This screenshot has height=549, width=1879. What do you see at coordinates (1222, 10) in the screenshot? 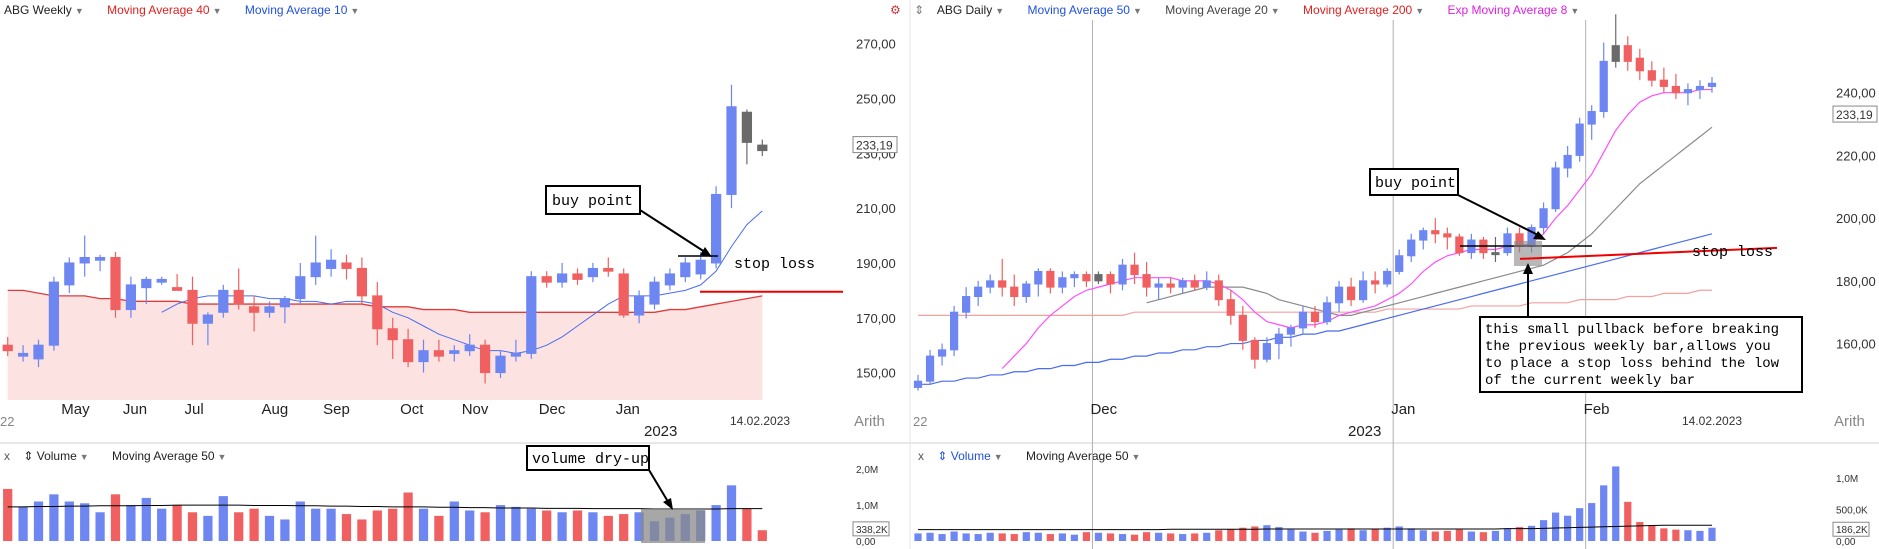
I see `right-ma20-label: Moving Average 20 ▼` at bounding box center [1222, 10].